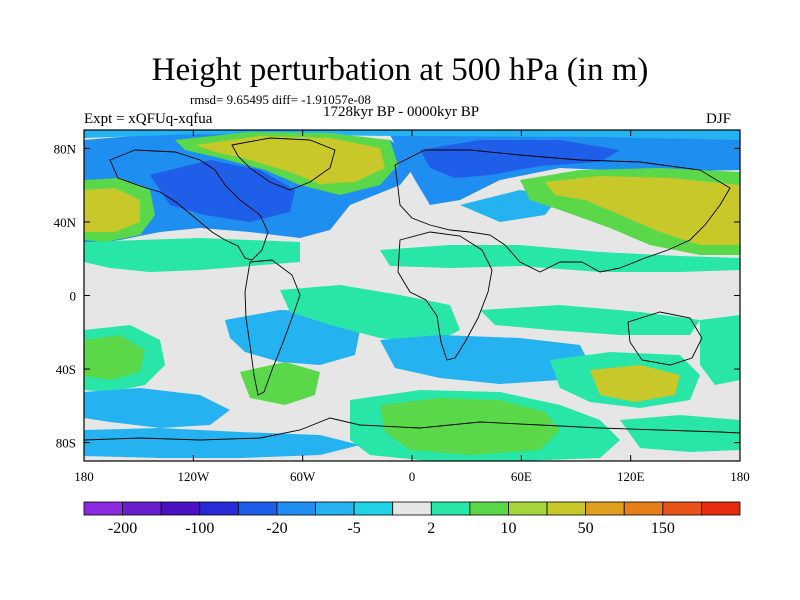  I want to click on coast-eurasia, so click(562, 211).